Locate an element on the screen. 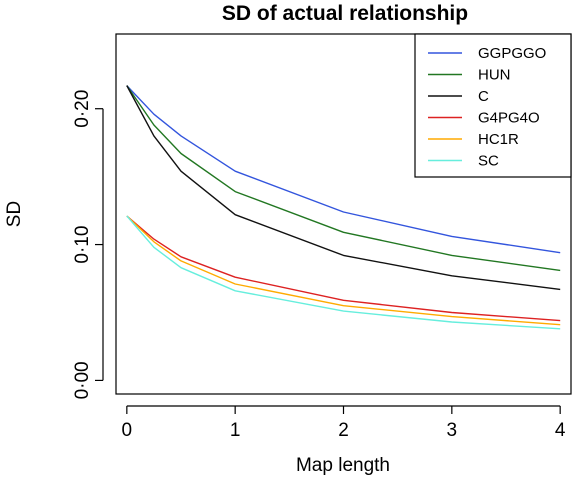 This screenshot has width=572, height=479. x-axis-label: Map length is located at coordinates (343, 465).